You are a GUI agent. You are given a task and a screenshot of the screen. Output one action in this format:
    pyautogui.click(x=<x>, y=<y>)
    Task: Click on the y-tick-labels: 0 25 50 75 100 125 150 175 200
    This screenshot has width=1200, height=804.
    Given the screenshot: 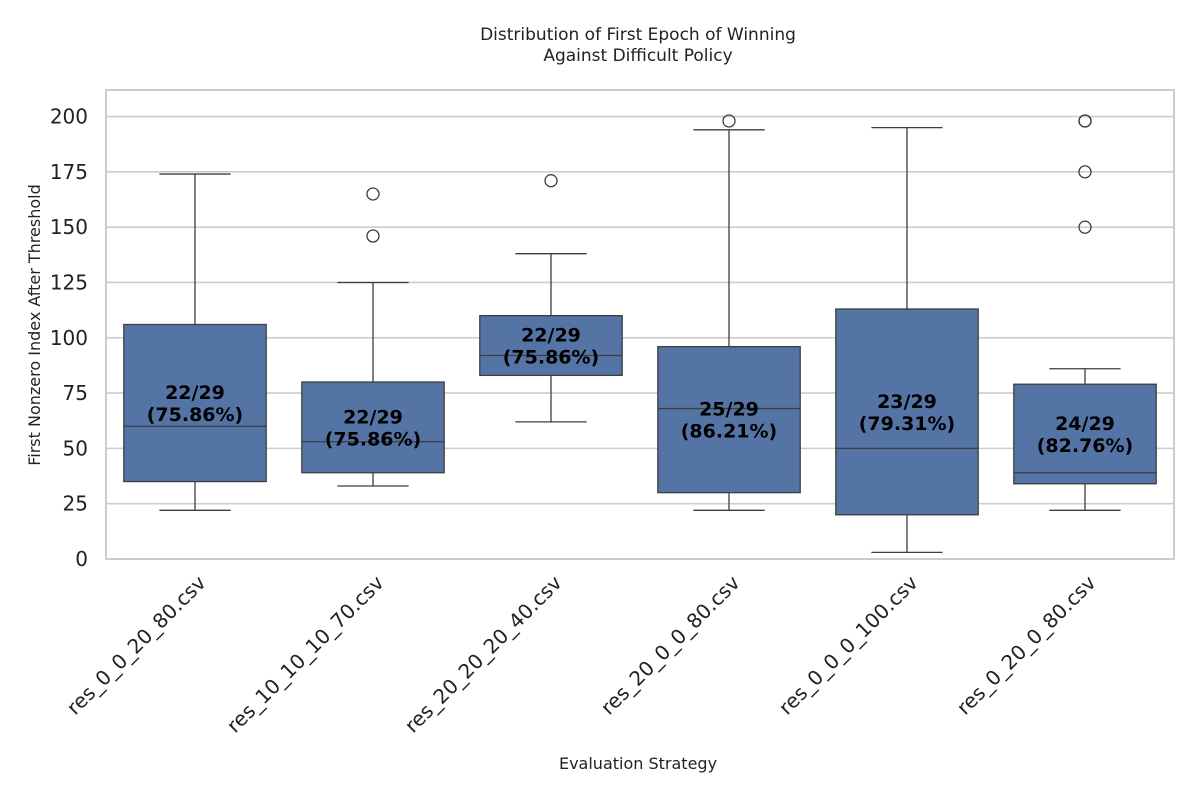 What is the action you would take?
    pyautogui.click(x=69, y=338)
    